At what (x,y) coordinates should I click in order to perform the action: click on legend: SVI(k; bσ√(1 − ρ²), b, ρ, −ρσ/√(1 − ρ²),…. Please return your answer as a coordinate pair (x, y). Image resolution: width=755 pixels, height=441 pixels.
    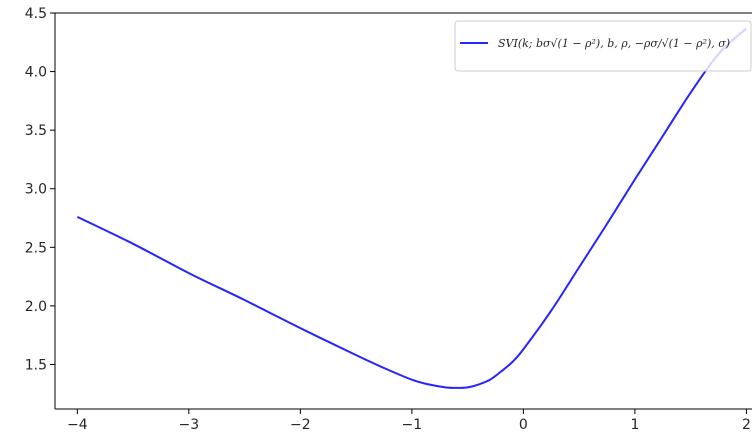
    Looking at the image, I should click on (603, 46).